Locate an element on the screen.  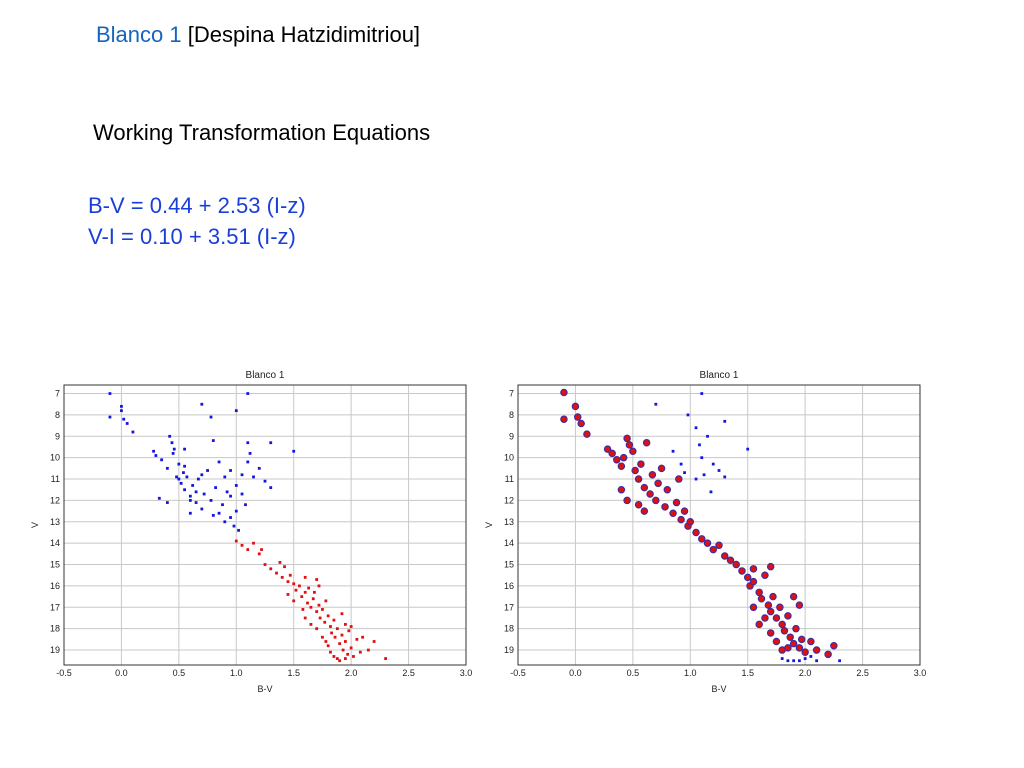
y-tick-label: 15 is located at coordinates (509, 565).